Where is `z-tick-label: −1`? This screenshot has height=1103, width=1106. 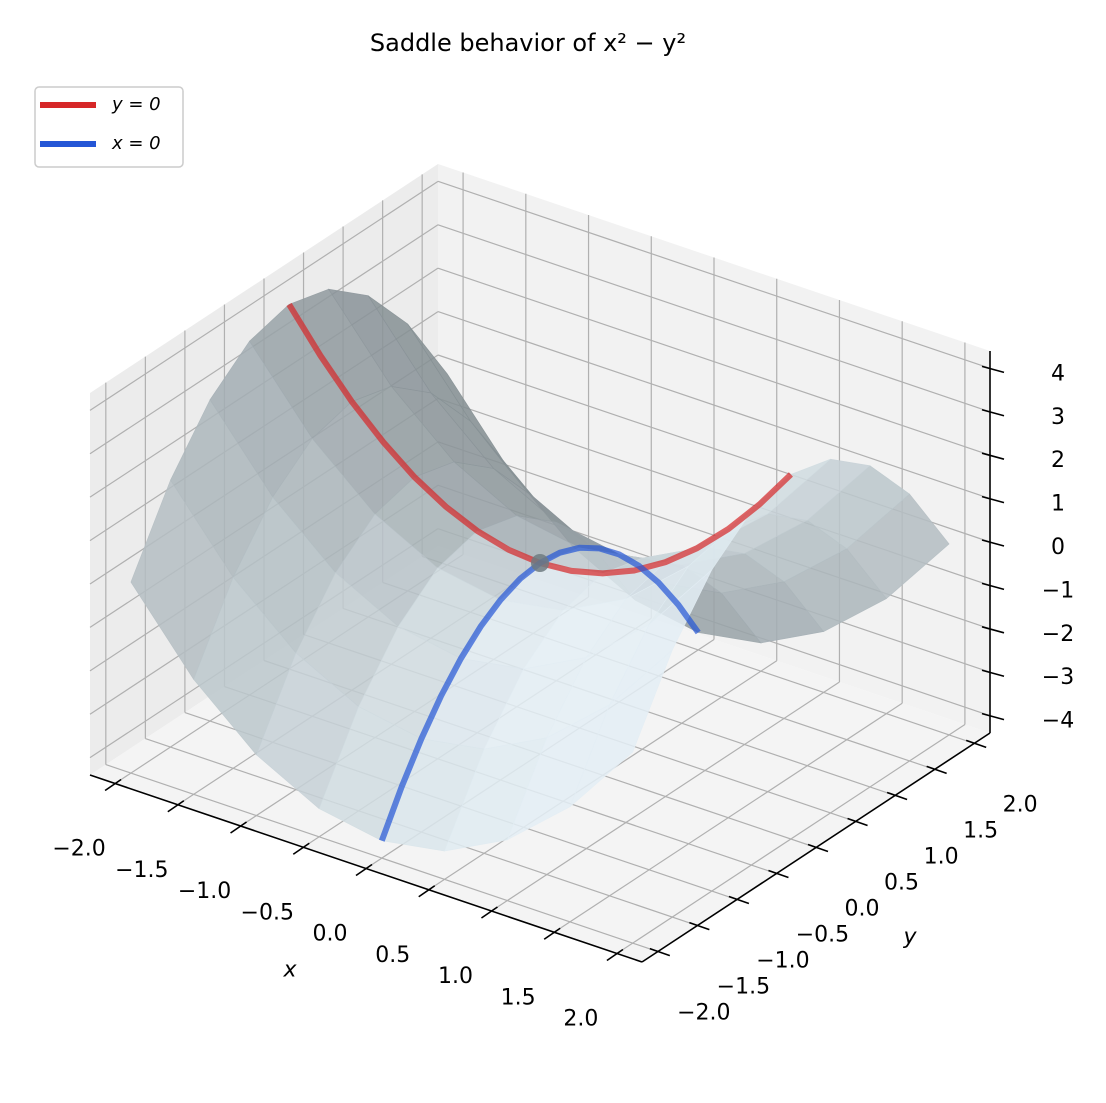 z-tick-label: −1 is located at coordinates (1058, 590).